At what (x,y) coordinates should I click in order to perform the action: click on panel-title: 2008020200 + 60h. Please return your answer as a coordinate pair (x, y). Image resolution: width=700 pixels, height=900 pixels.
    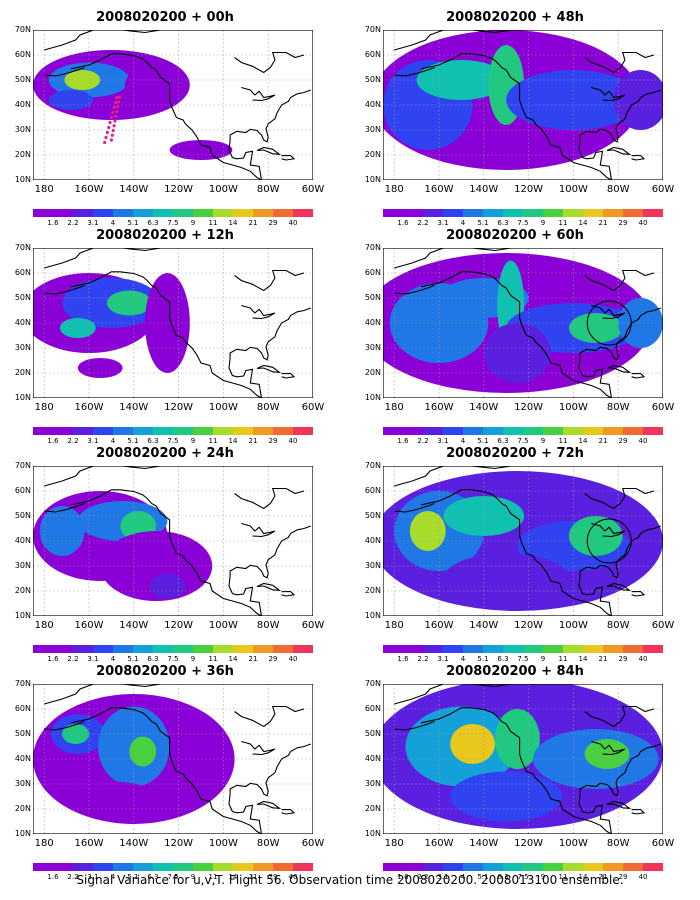
    Looking at the image, I should click on (515, 235).